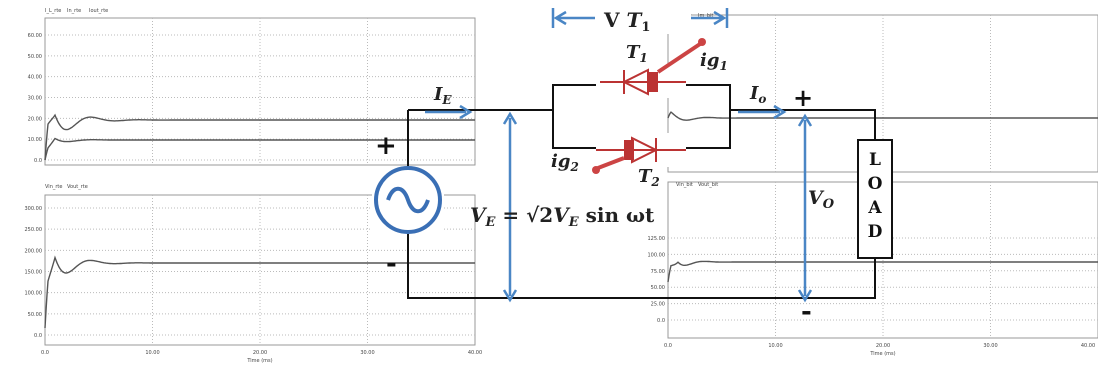  Describe the element at coordinates (565, 162) in the screenshot. I see `ig2-label: ig2` at that location.